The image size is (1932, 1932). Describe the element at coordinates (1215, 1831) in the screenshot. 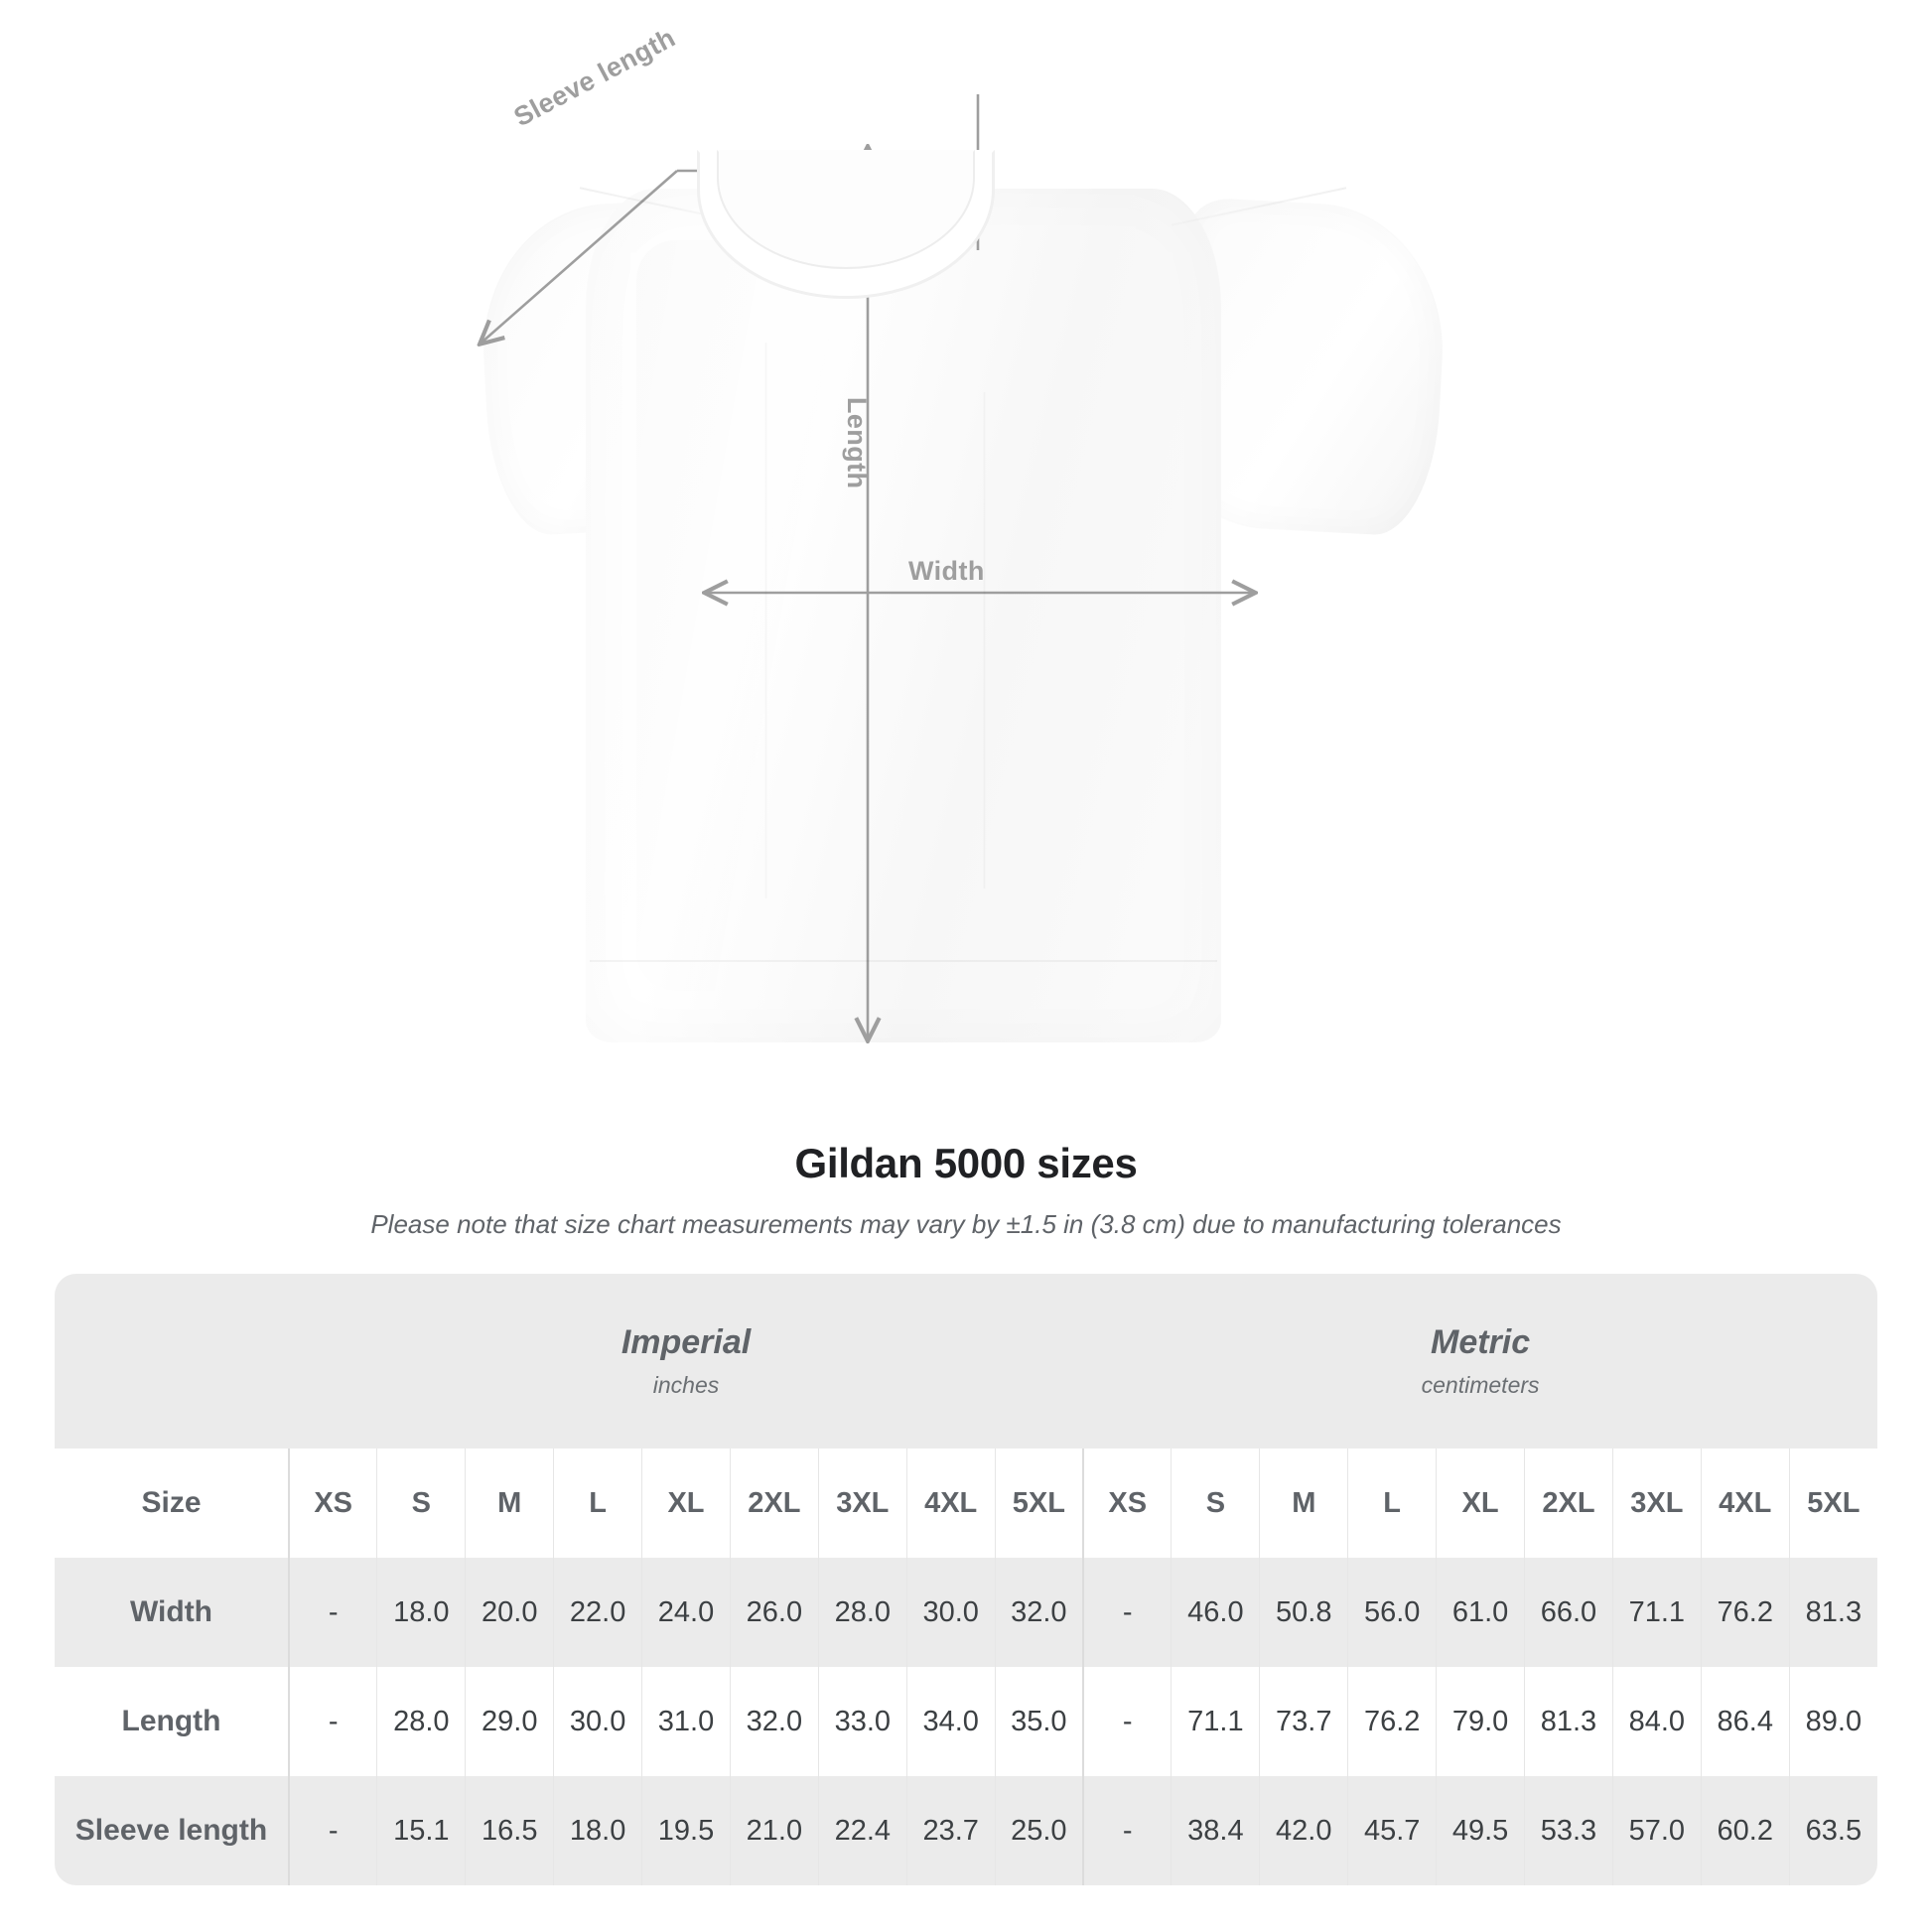

I see `cell-sleeve-length-S-metric: 38.4` at that location.